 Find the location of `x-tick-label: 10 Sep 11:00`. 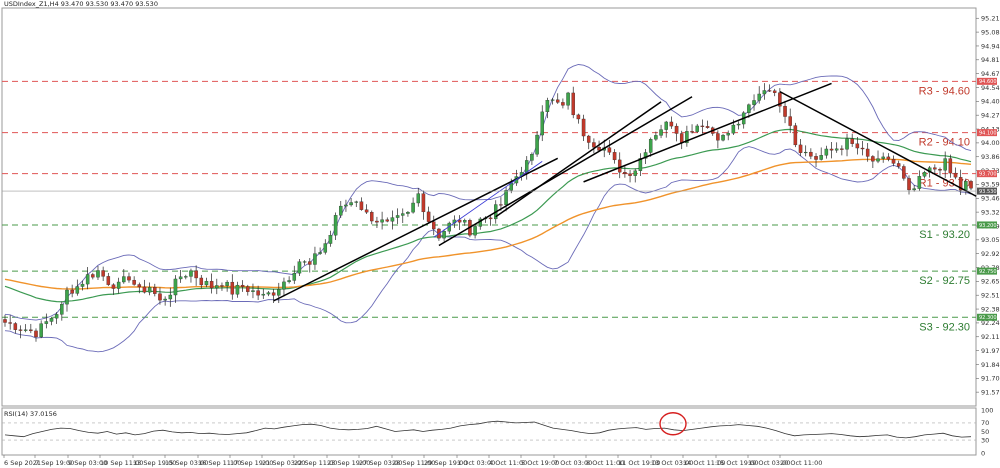

x-tick-label: 10 Sep 11:00 is located at coordinates (121, 463).